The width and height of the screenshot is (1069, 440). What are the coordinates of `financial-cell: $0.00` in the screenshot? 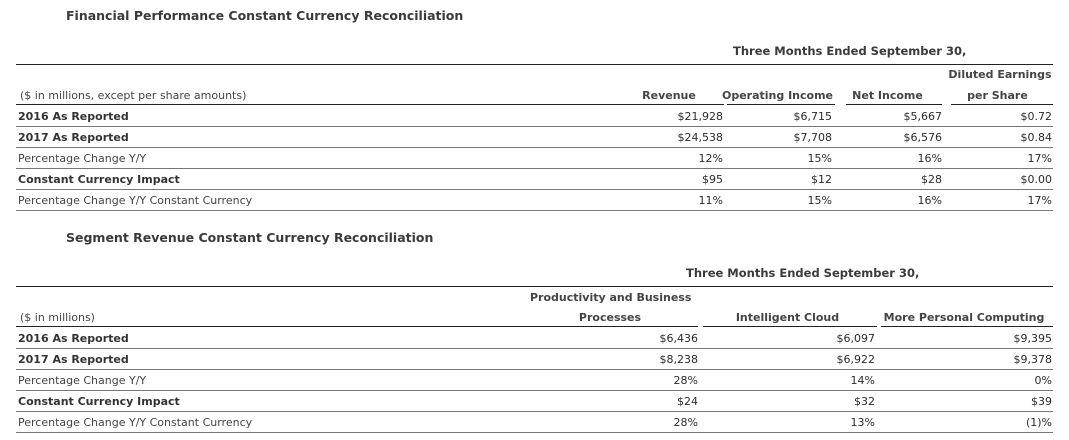 It's located at (1036, 179).